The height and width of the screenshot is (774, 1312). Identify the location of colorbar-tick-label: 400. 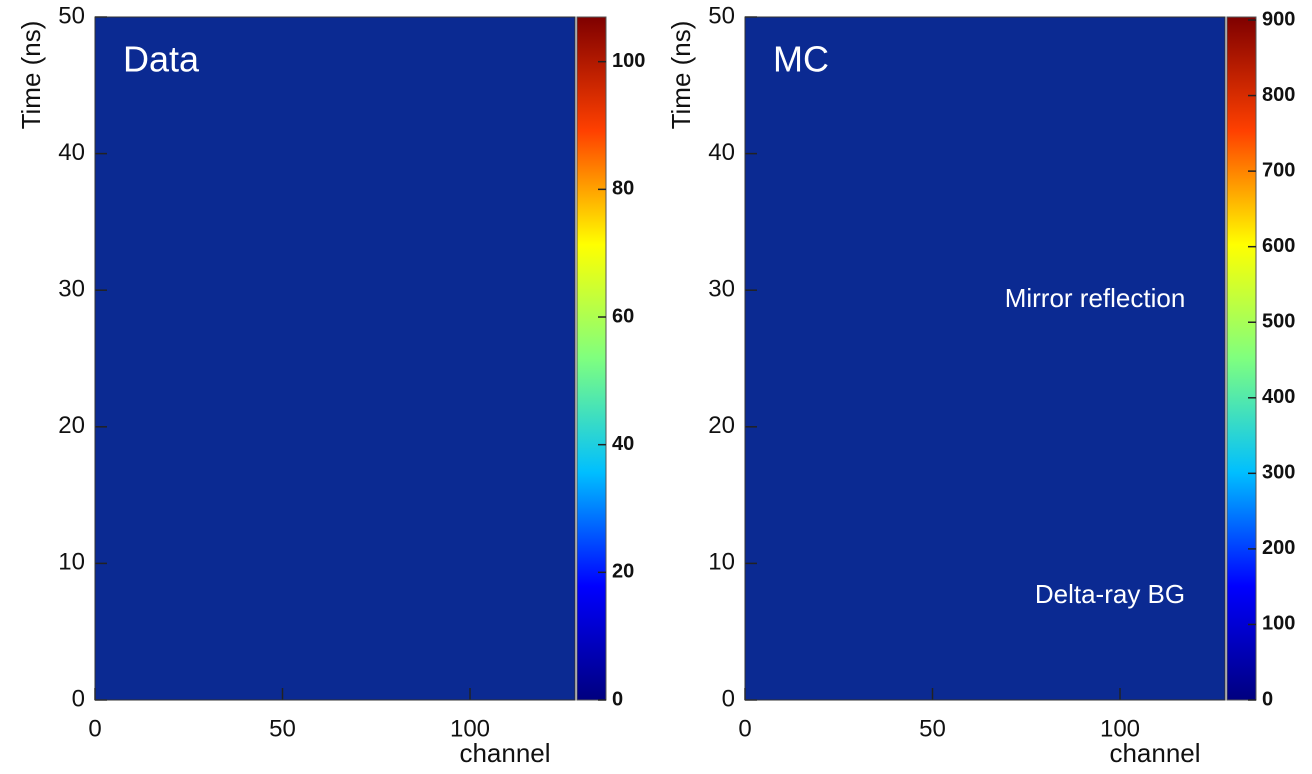
(1278, 397).